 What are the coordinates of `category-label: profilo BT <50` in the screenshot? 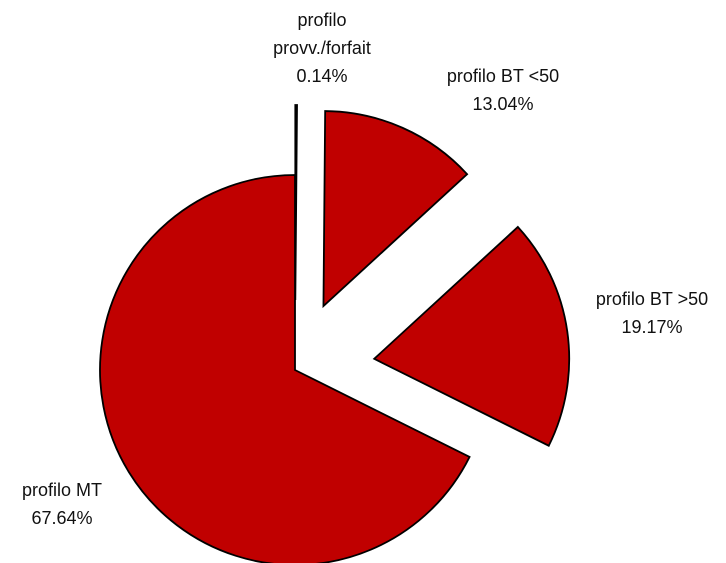 It's located at (503, 76).